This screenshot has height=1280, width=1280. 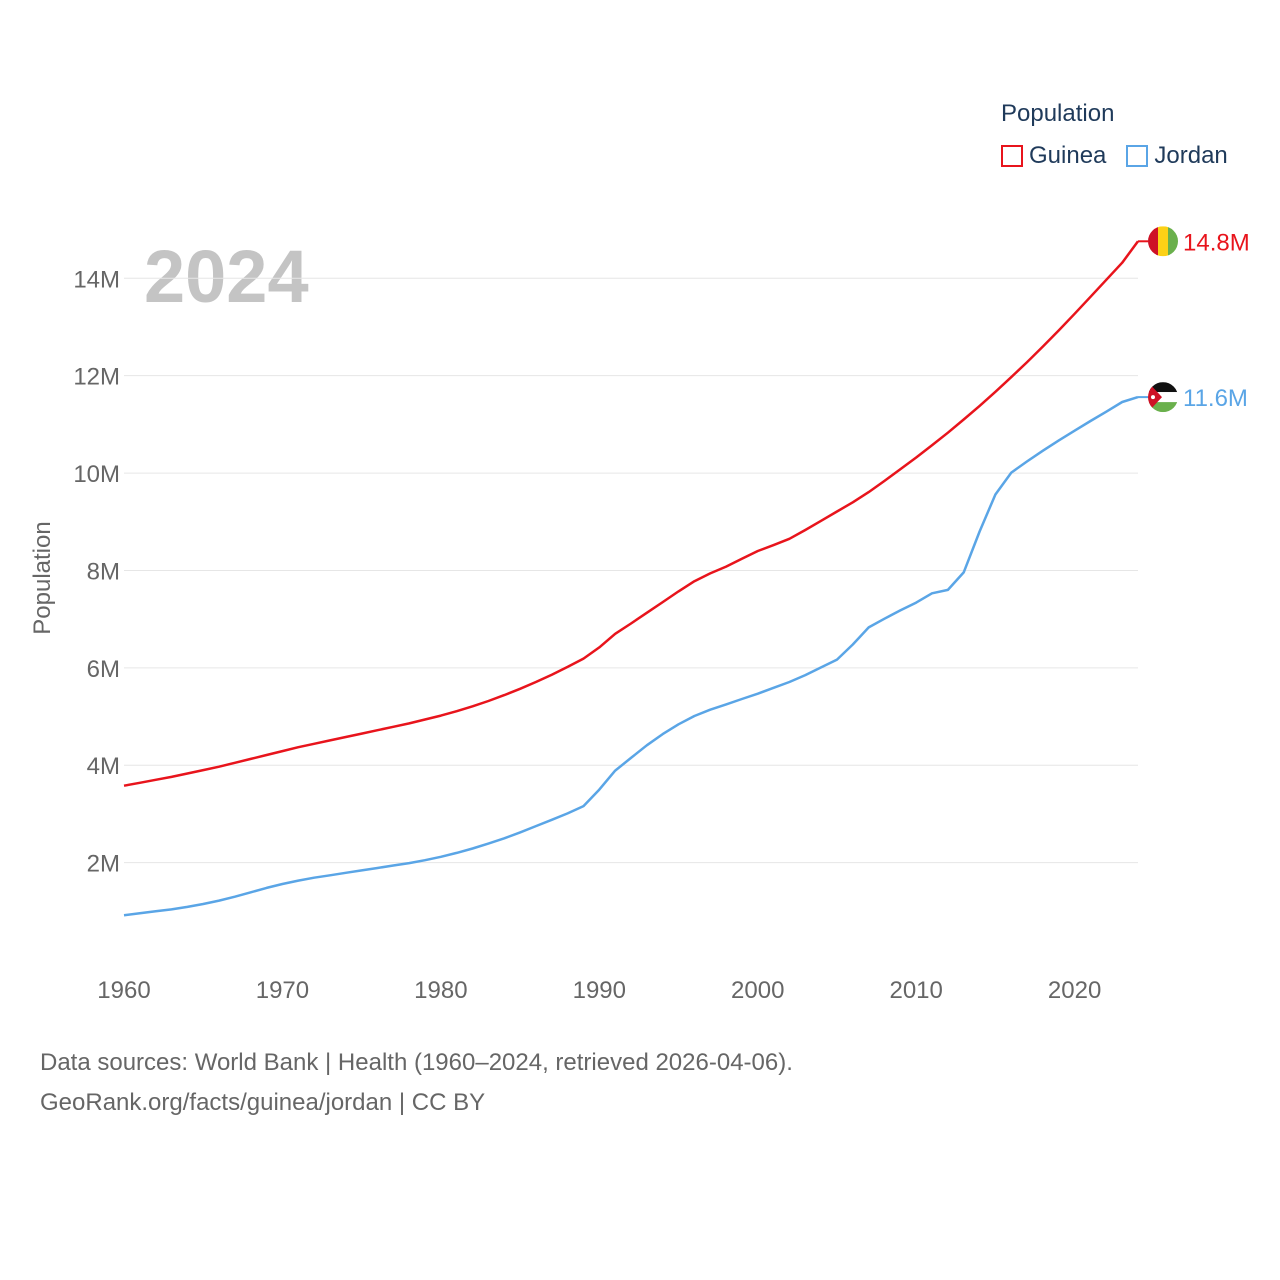 I want to click on y-axis-ticks: 2M 4M 6M 8M 10M 12M 14M, so click(x=96, y=571).